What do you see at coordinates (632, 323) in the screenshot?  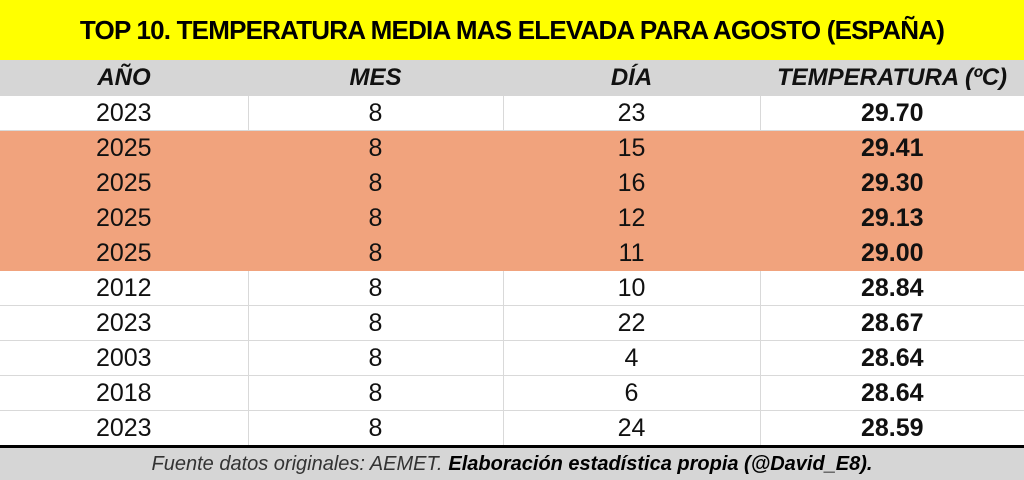 I see `cell-dia: 22` at bounding box center [632, 323].